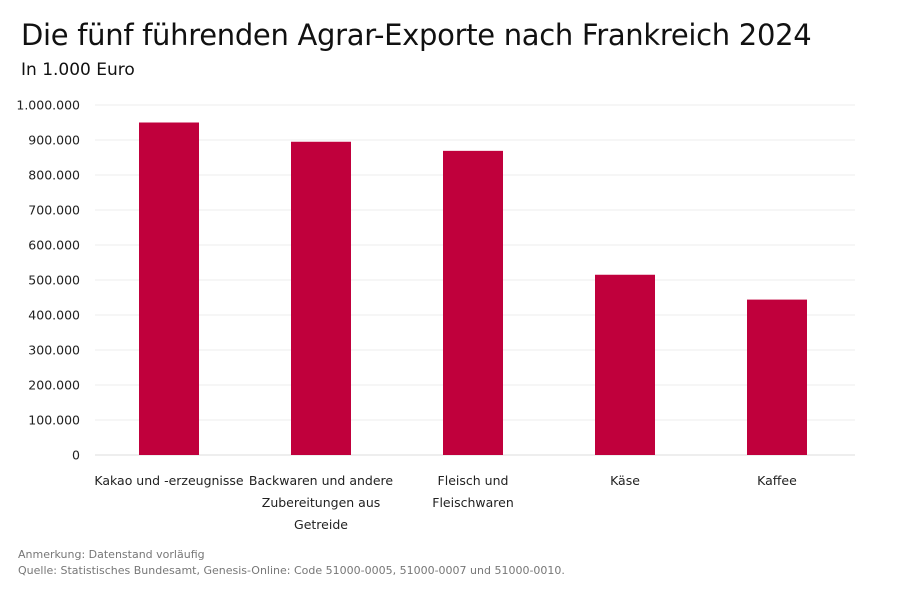 This screenshot has height=589, width=900. I want to click on y-tick-label: 1.000.000, so click(48, 105).